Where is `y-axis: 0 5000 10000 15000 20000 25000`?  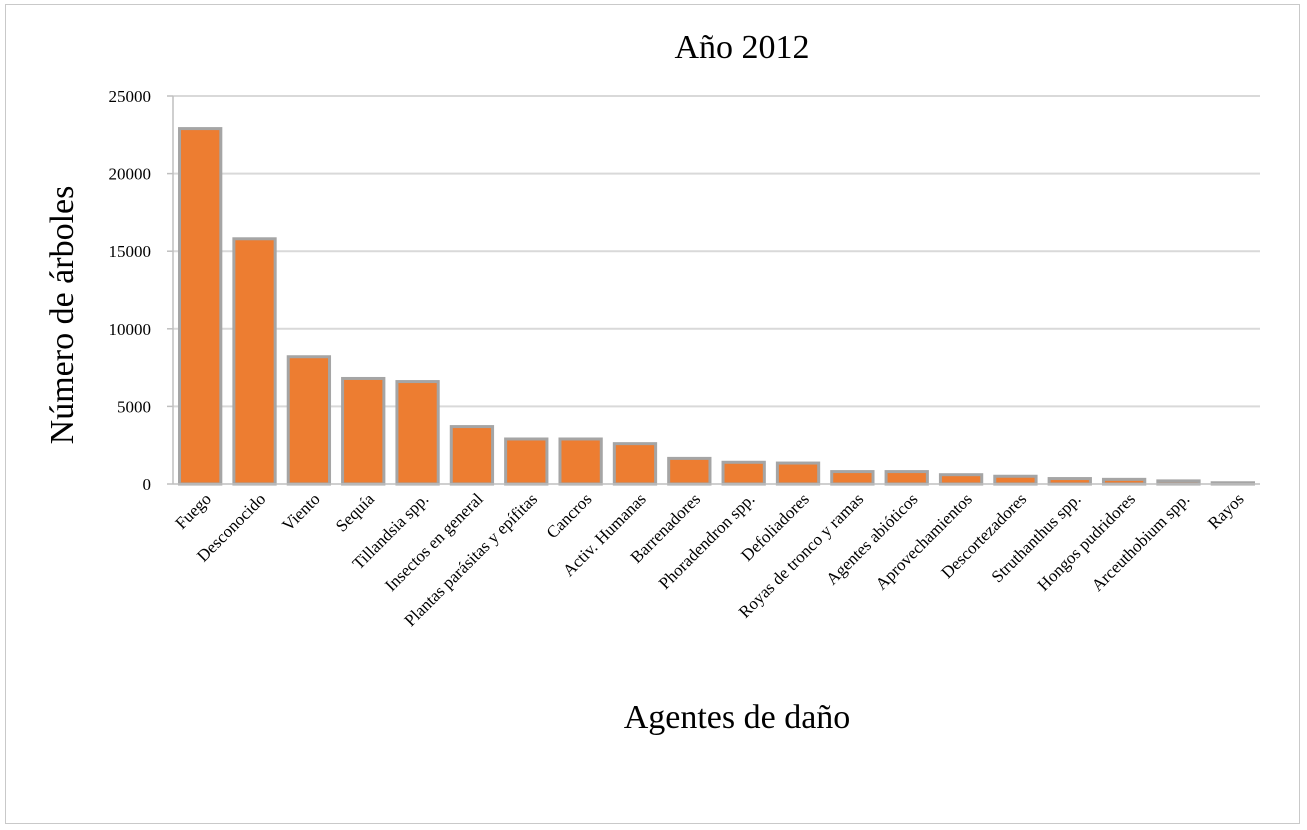 y-axis: 0 5000 10000 15000 20000 25000 is located at coordinates (141, 290).